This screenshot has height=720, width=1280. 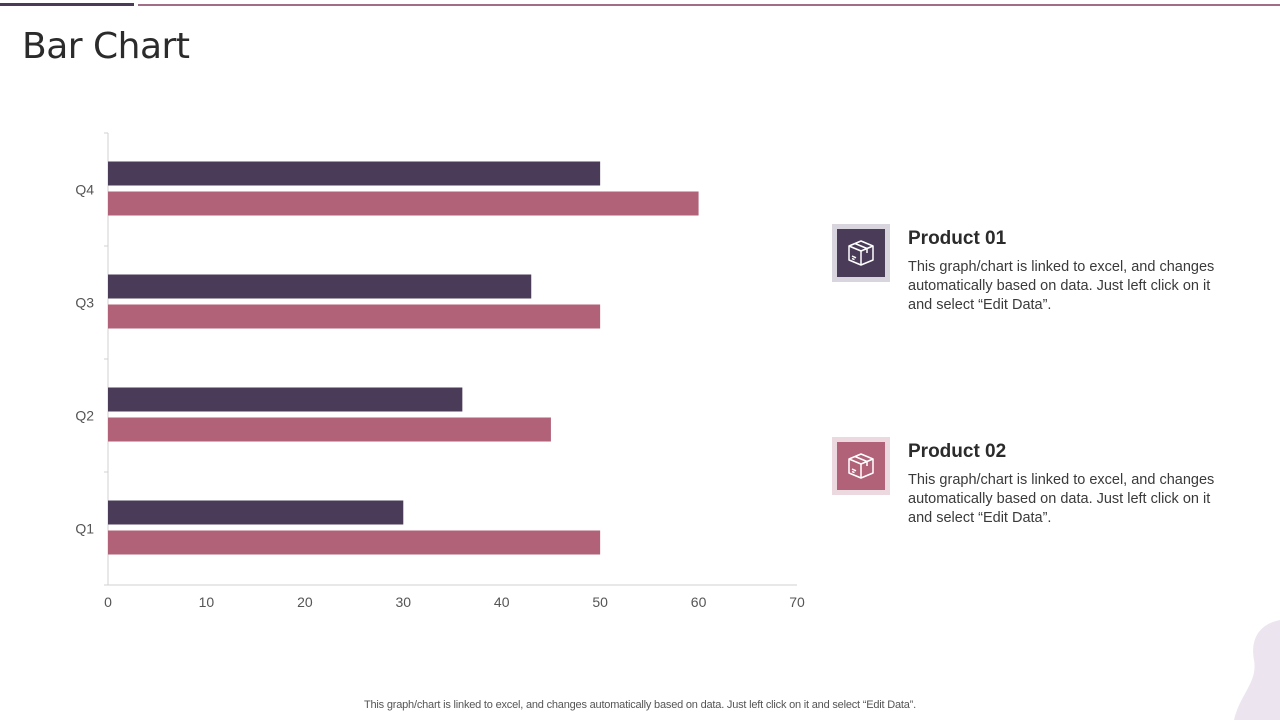 I want to click on x-tick-label: 20, so click(x=305, y=602).